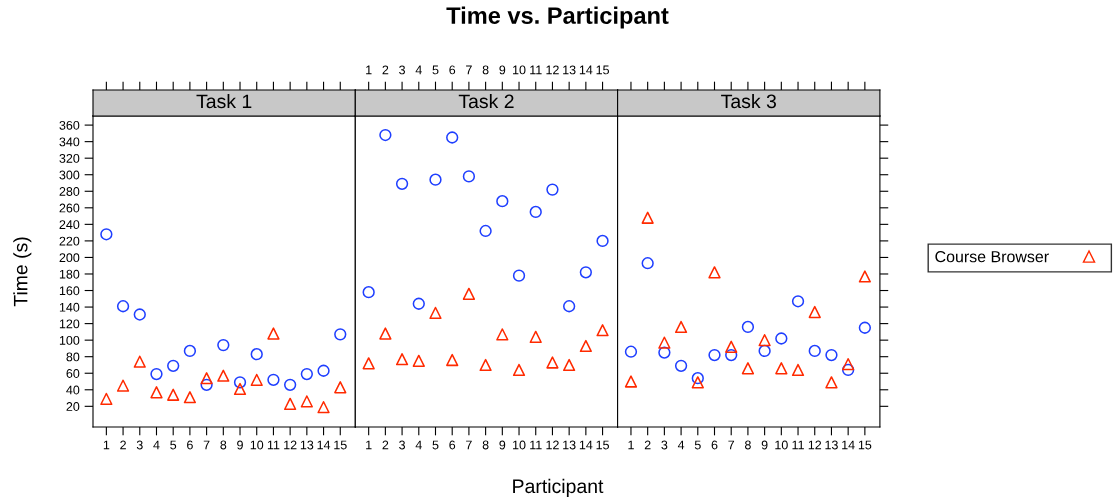 This screenshot has height=503, width=1115. Describe the element at coordinates (502, 70) in the screenshot. I see `x2-tick-label: 9` at that location.